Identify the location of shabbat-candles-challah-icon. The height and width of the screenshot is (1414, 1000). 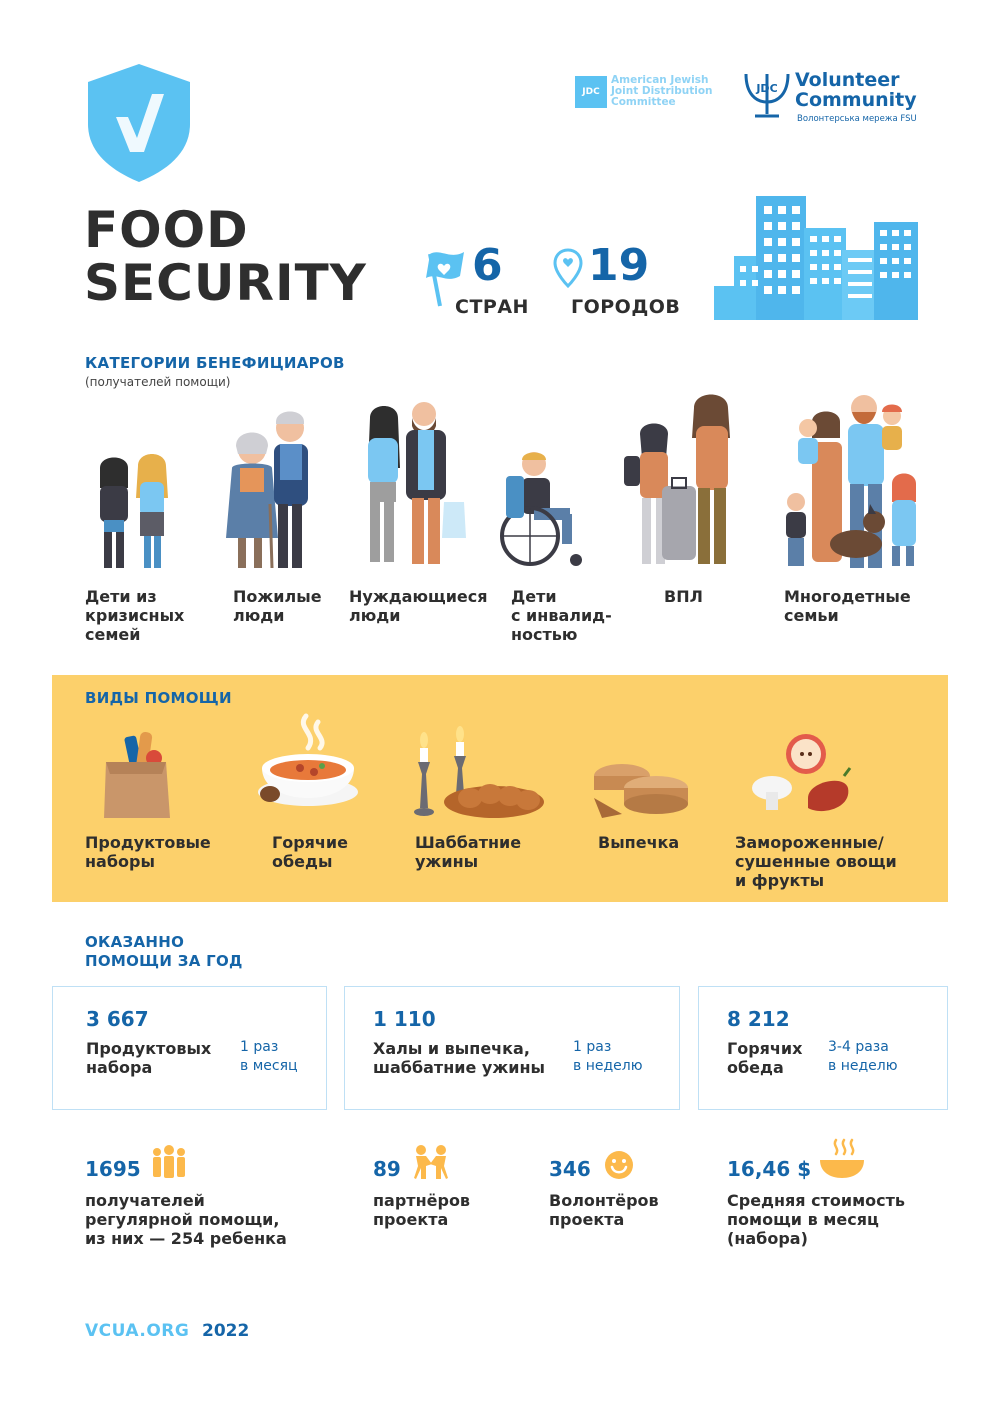
(477, 772).